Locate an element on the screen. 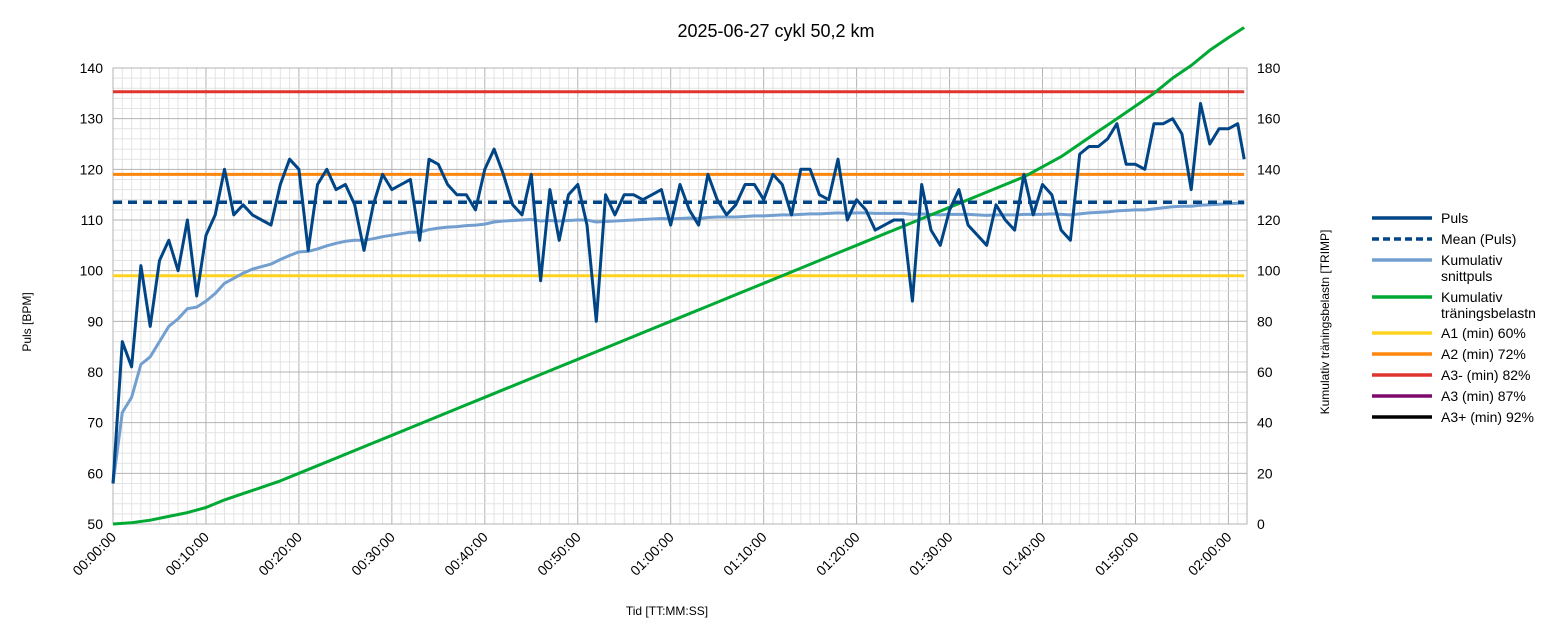 The image size is (1552, 639). legend-item: A3- (min) 82% is located at coordinates (1451, 375).